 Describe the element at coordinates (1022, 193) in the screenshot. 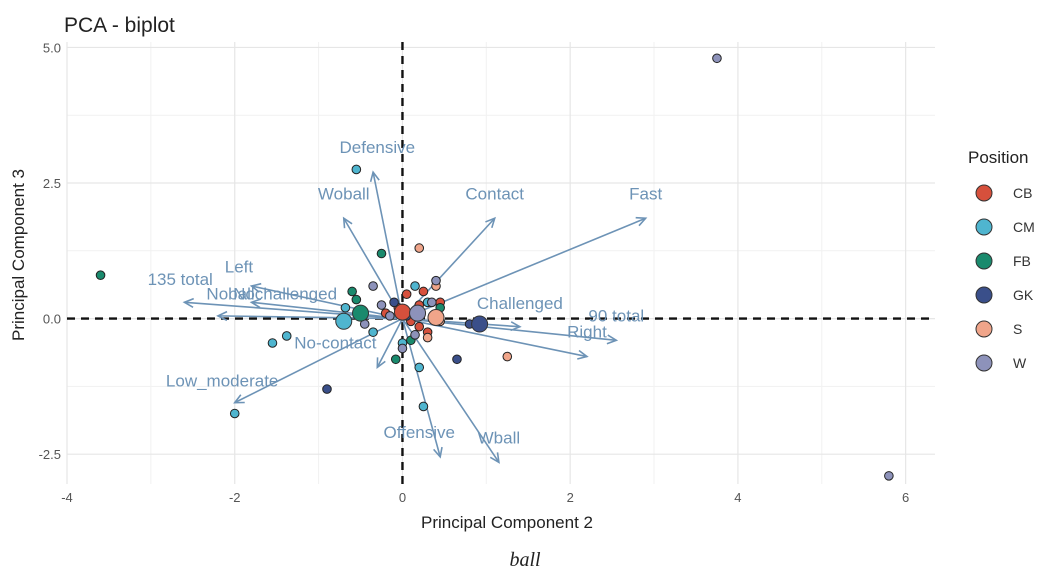

I see `legend-label-cb: CB` at that location.